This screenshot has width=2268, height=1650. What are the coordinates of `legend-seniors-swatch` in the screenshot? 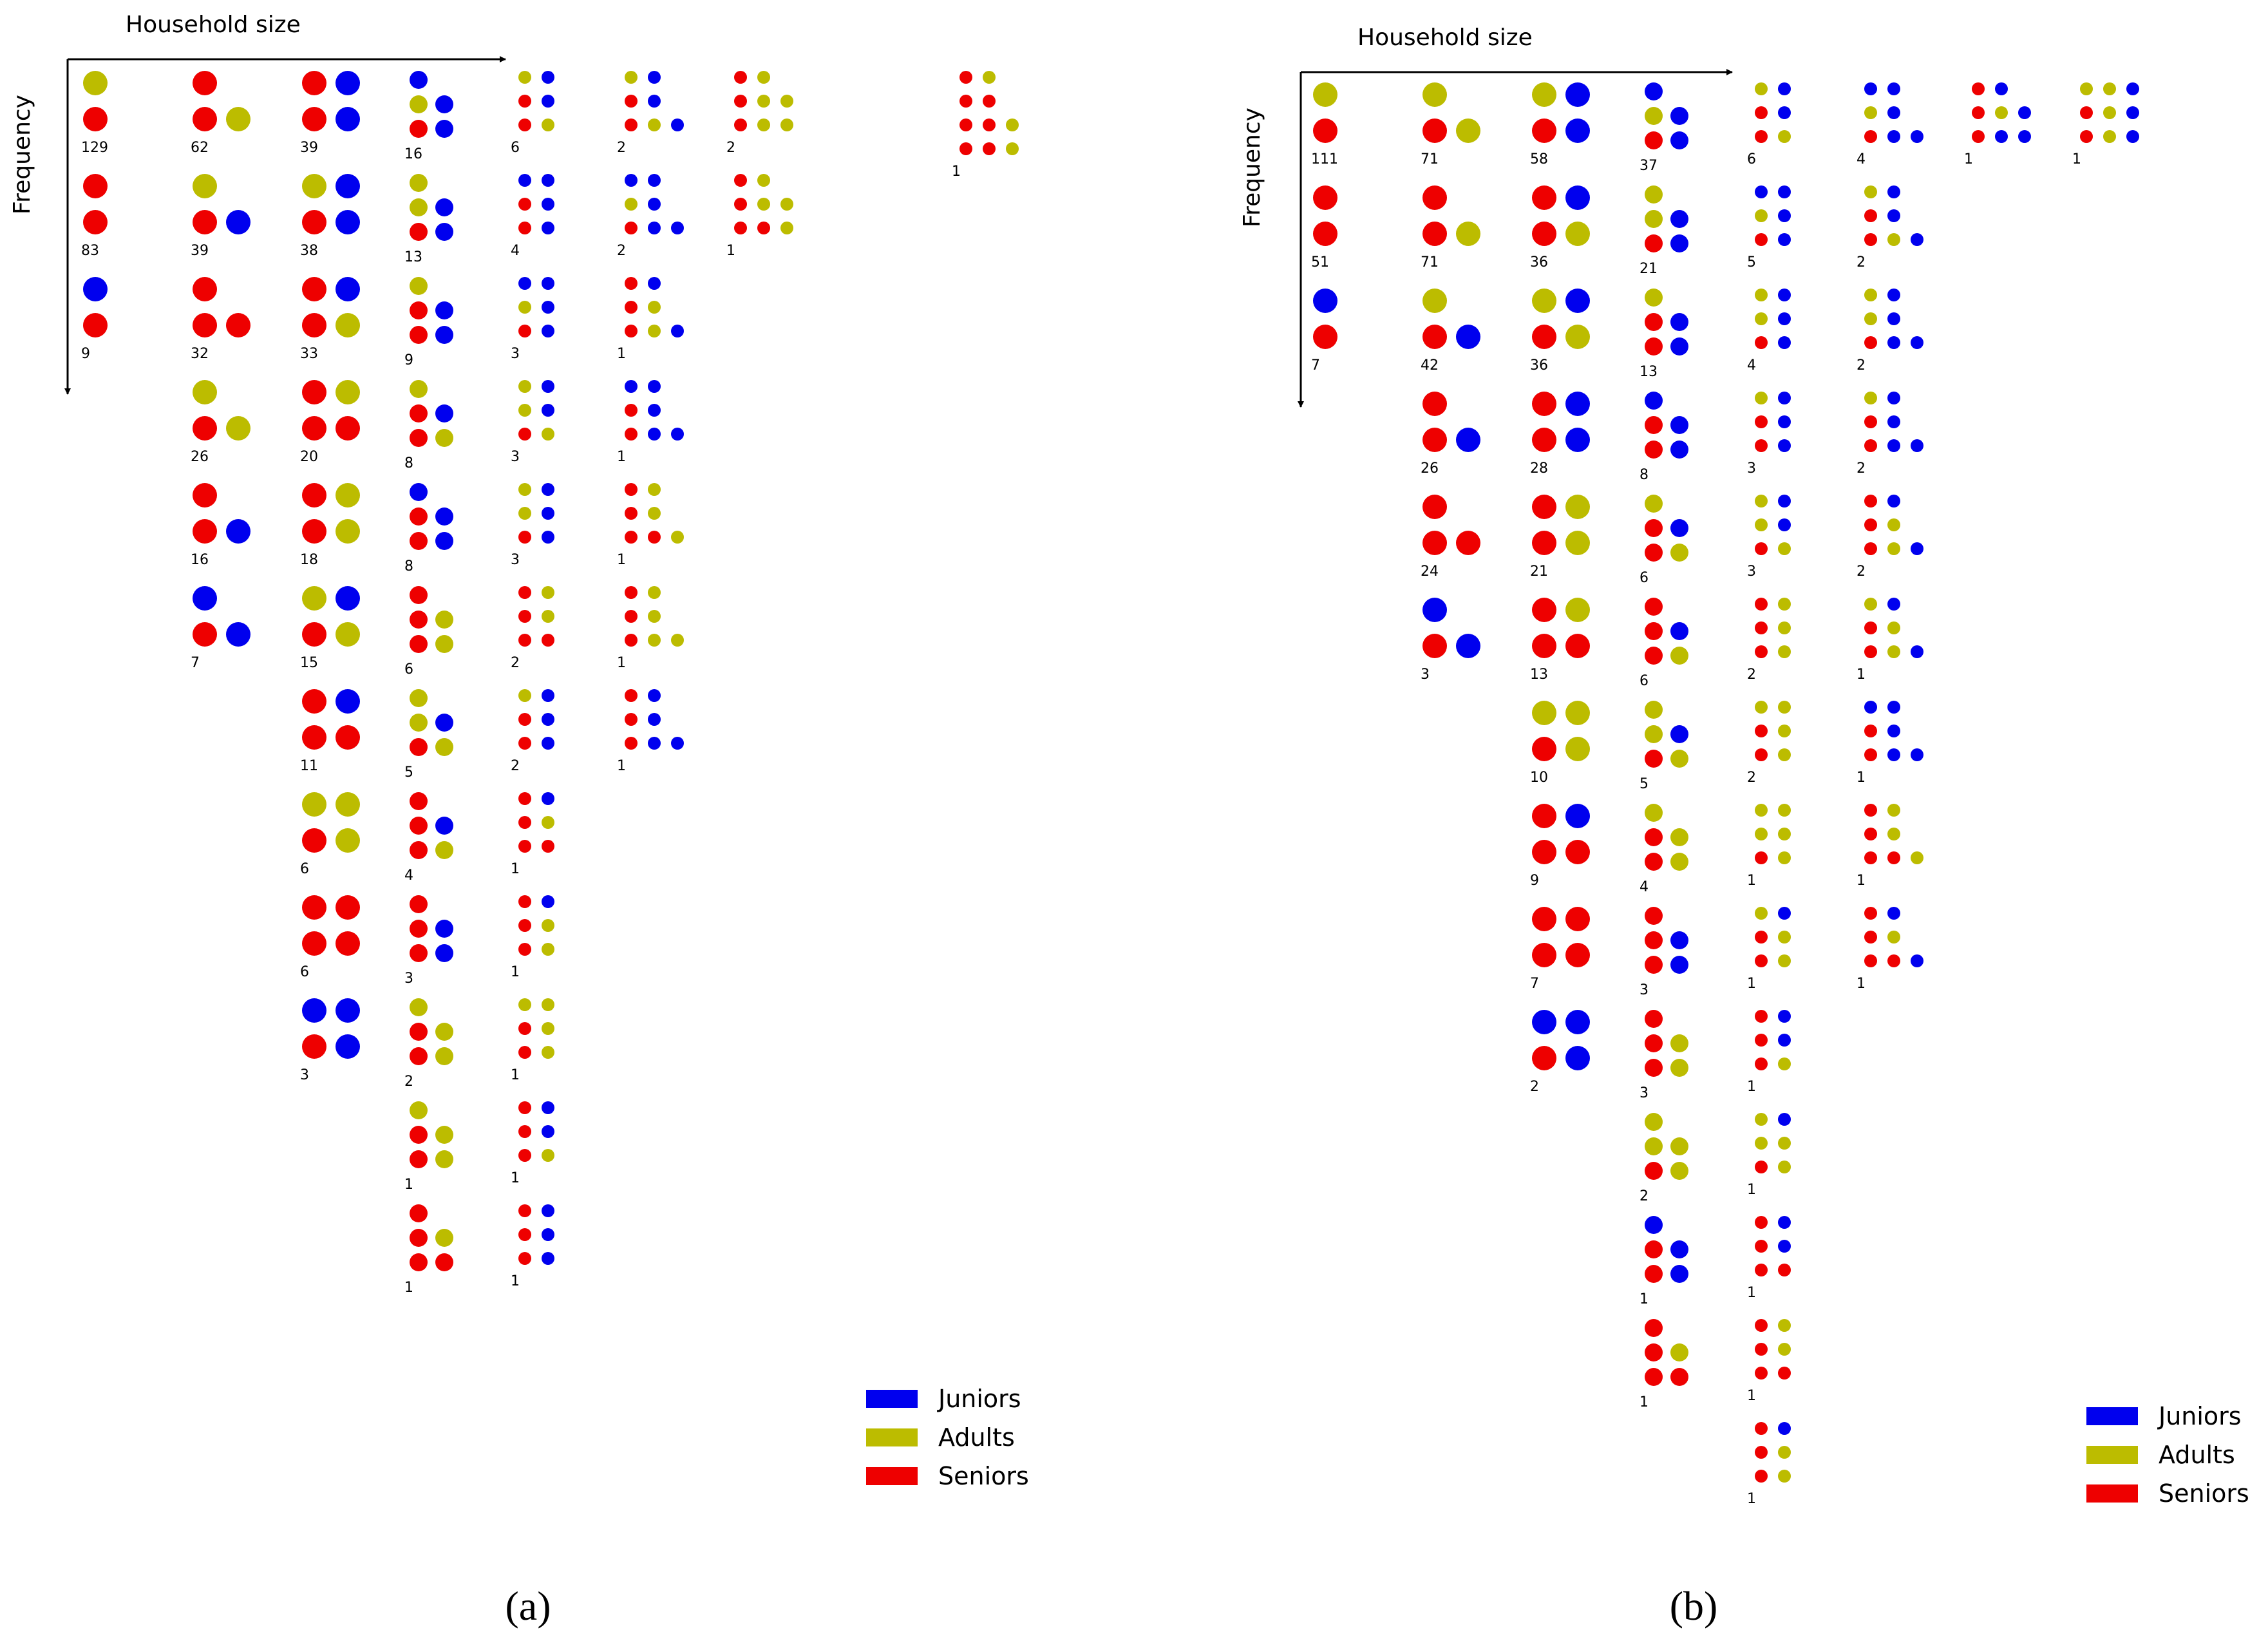 It's located at (892, 1476).